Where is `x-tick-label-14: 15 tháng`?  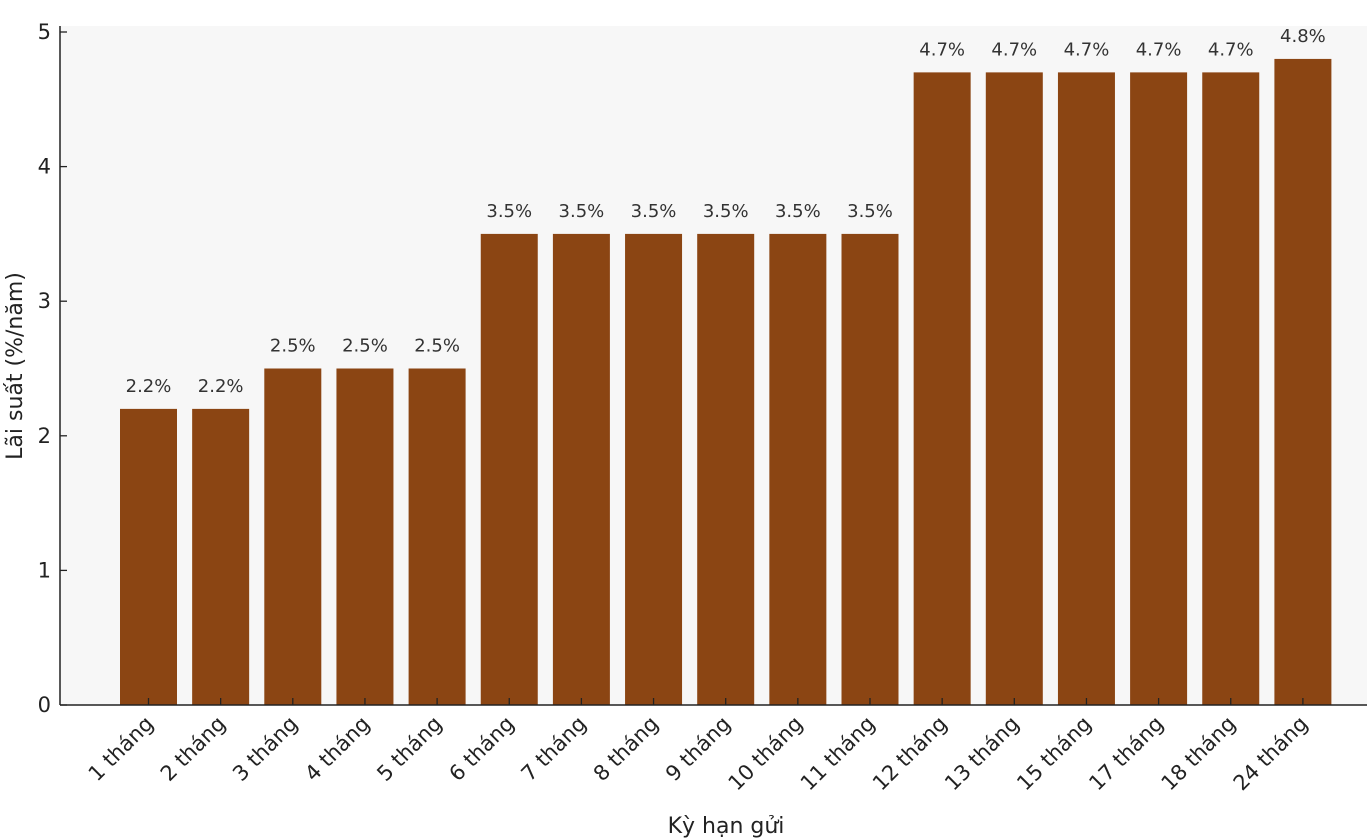 x-tick-label-14: 15 tháng is located at coordinates (1054, 754).